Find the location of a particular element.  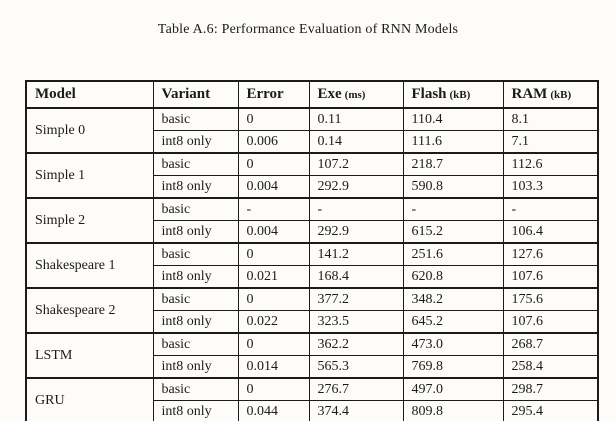

ram-cell: - is located at coordinates (550, 209).